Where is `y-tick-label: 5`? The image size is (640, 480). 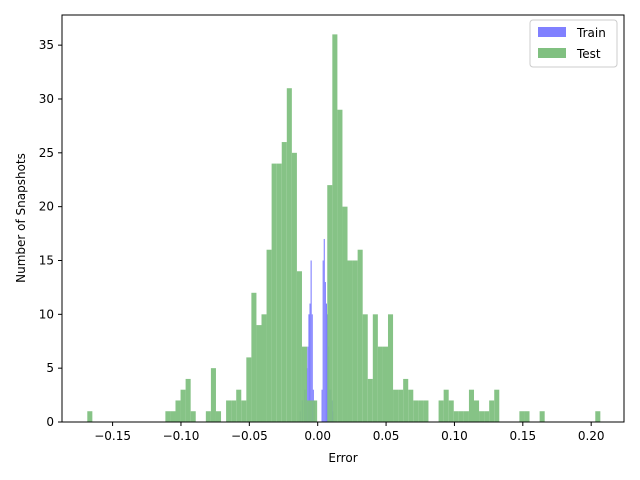
y-tick-label: 5 is located at coordinates (50, 368).